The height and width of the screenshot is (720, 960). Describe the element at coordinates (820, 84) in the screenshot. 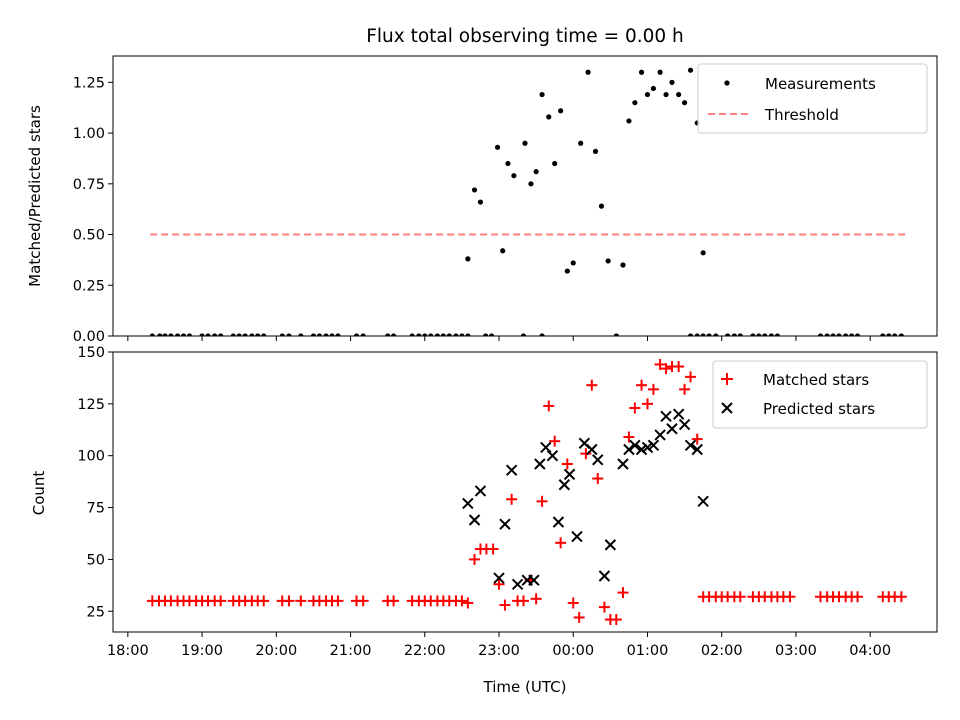

I see `legend-measurements-label: Measurements` at that location.